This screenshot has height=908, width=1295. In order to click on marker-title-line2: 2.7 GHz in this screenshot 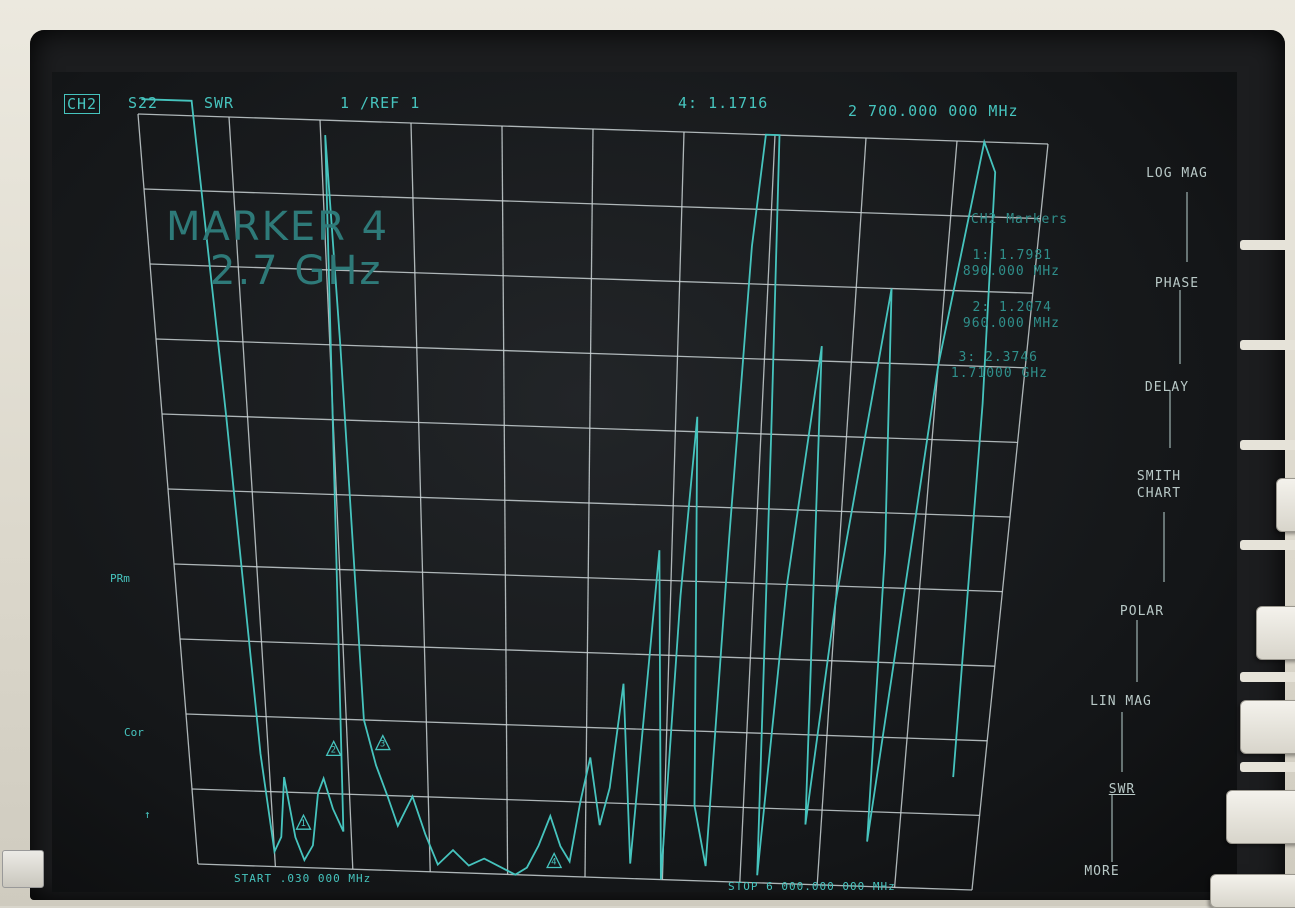, I will do `click(296, 271)`.